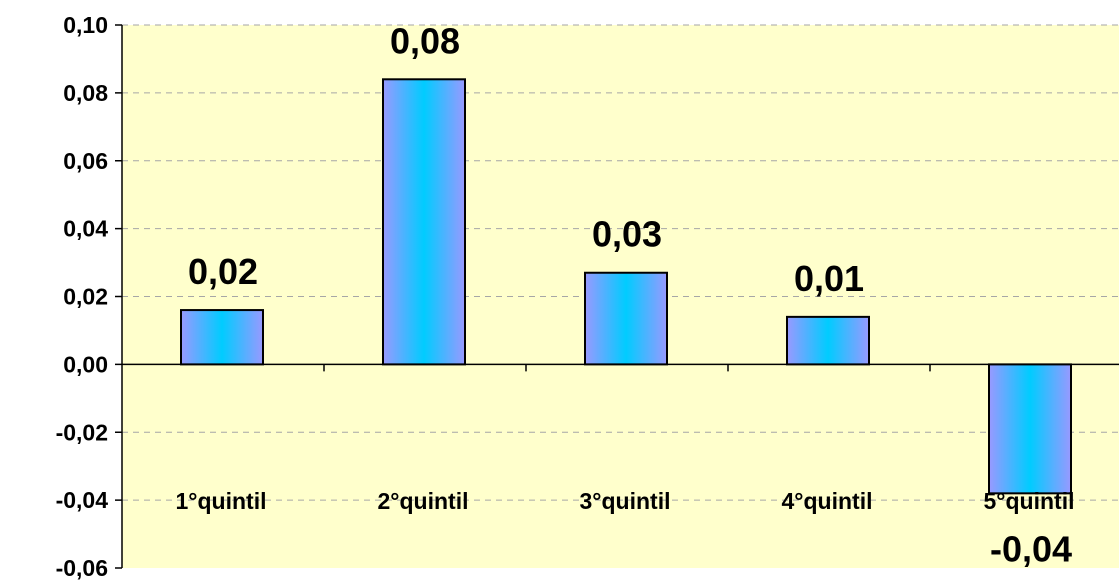 The image size is (1119, 583). I want to click on data-label-1: 0,02, so click(223, 271).